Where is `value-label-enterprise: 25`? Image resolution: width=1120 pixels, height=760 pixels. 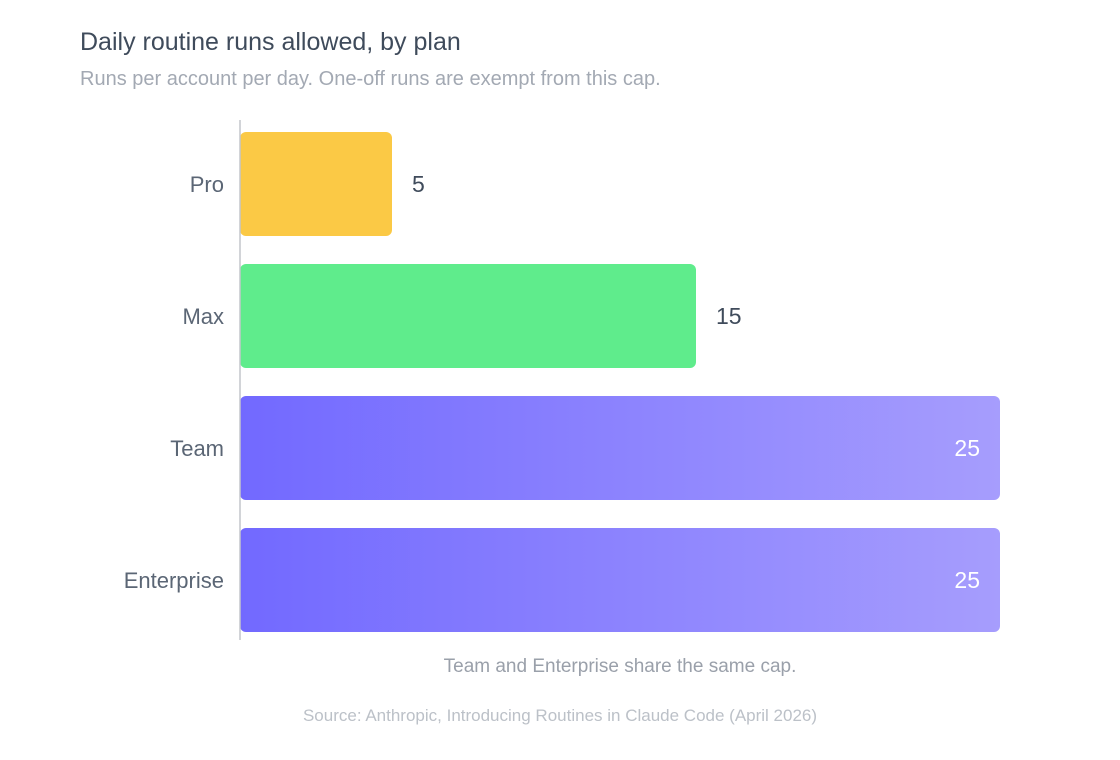 value-label-enterprise: 25 is located at coordinates (967, 580).